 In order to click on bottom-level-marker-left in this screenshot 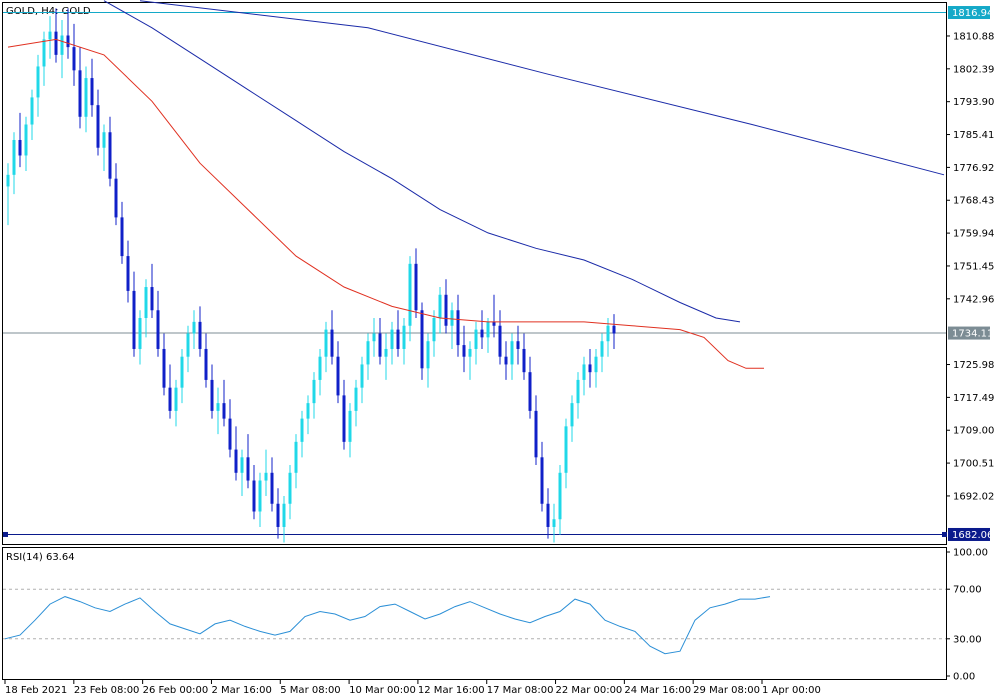, I will do `click(5, 534)`.